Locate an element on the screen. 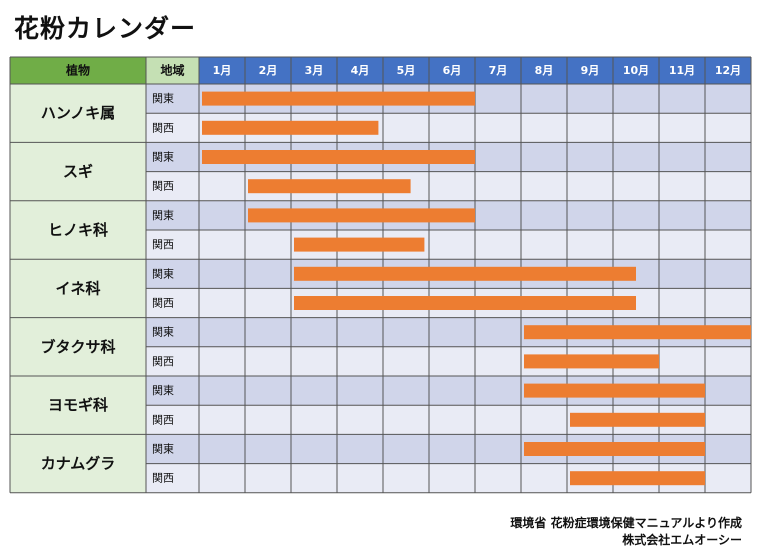 Image resolution: width=760 pixels, height=550 pixels. plant-label: イネ科 is located at coordinates (77, 288).